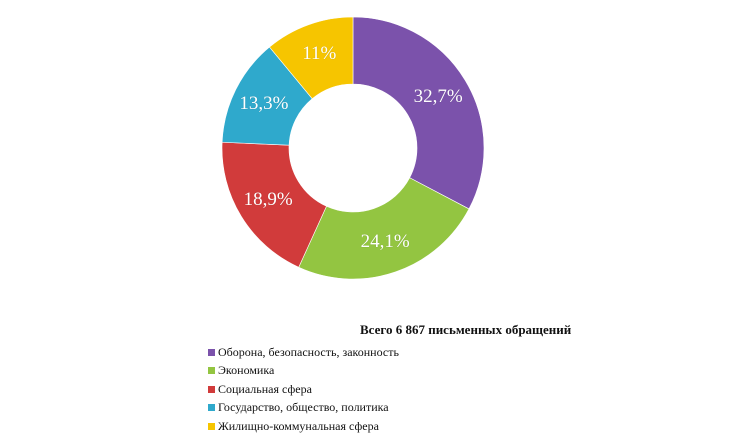  Describe the element at coordinates (466, 329) in the screenshot. I see `chart-title: Всего 6 867 письменных обращений` at that location.